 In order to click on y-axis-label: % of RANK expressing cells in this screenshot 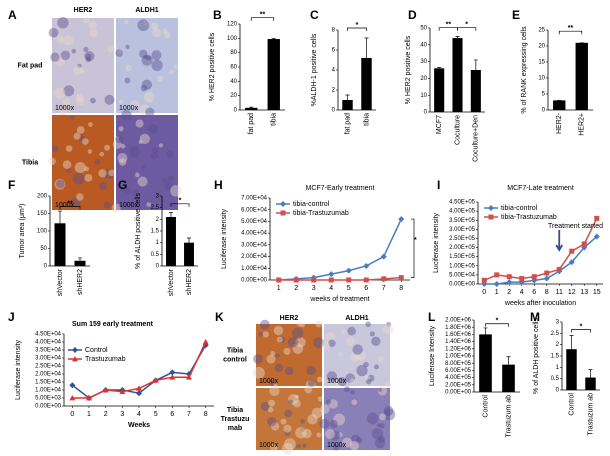, I will do `click(524, 70)`.